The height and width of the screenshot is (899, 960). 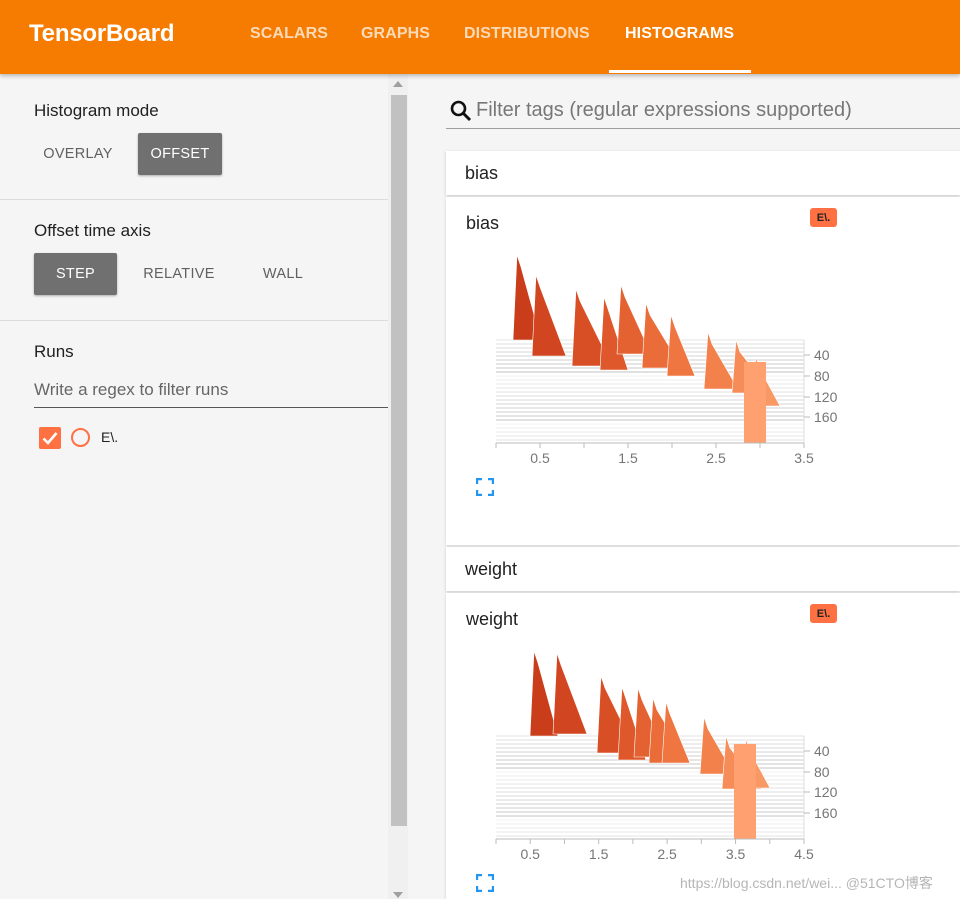 I want to click on runs-title: Runs, so click(x=54, y=351).